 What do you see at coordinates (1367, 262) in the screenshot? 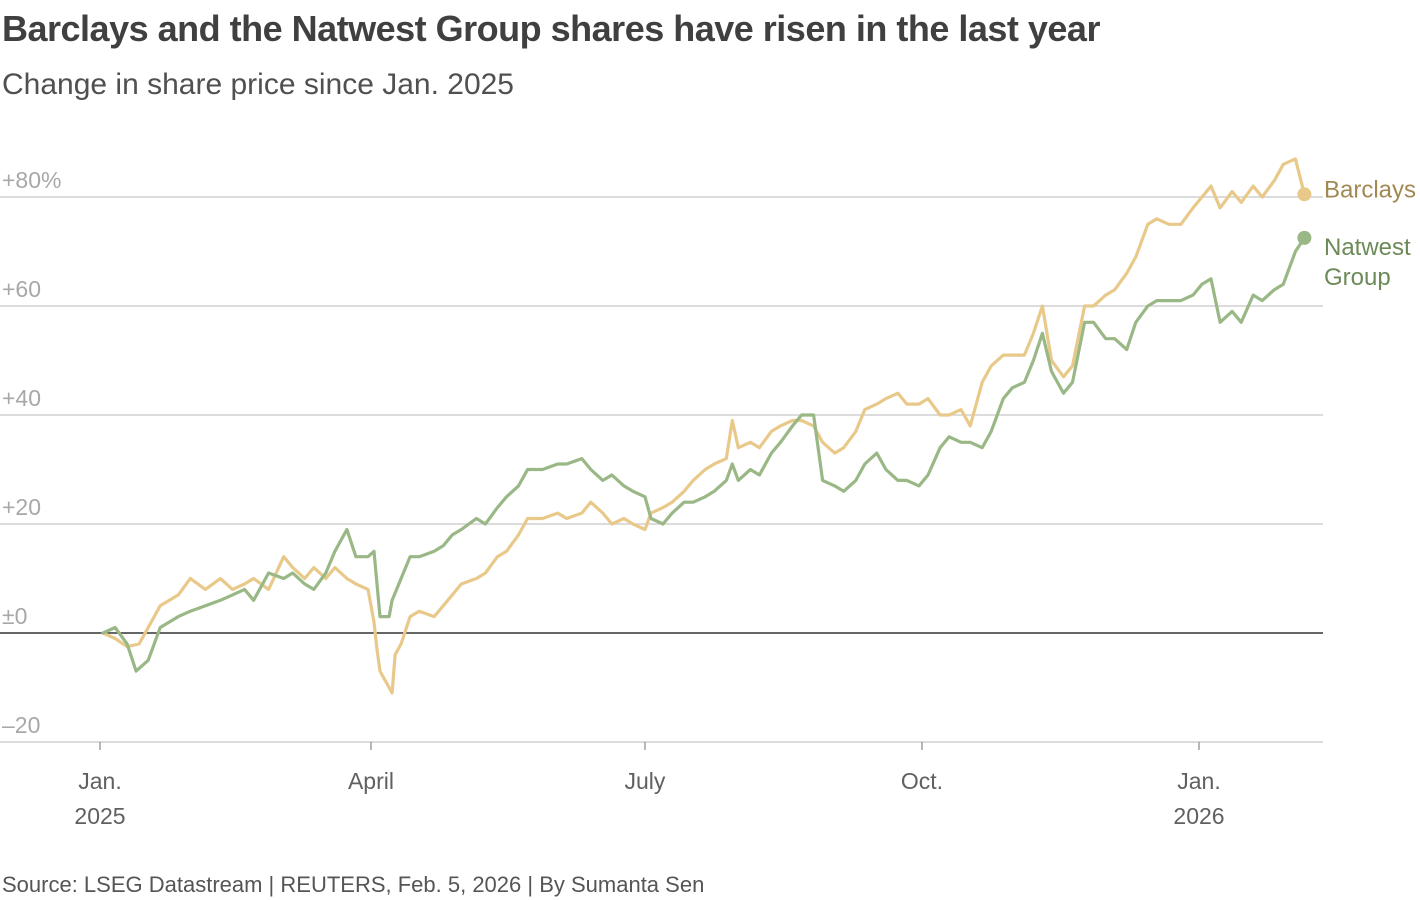
I see `natwest-series-label: Natwest Group` at bounding box center [1367, 262].